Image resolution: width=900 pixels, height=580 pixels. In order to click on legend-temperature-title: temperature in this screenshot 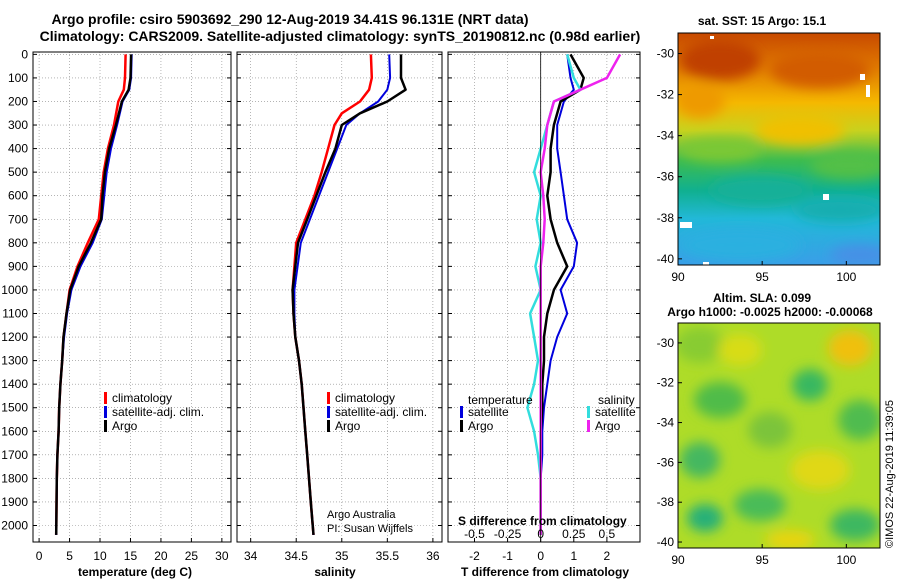, I will do `click(500, 400)`.